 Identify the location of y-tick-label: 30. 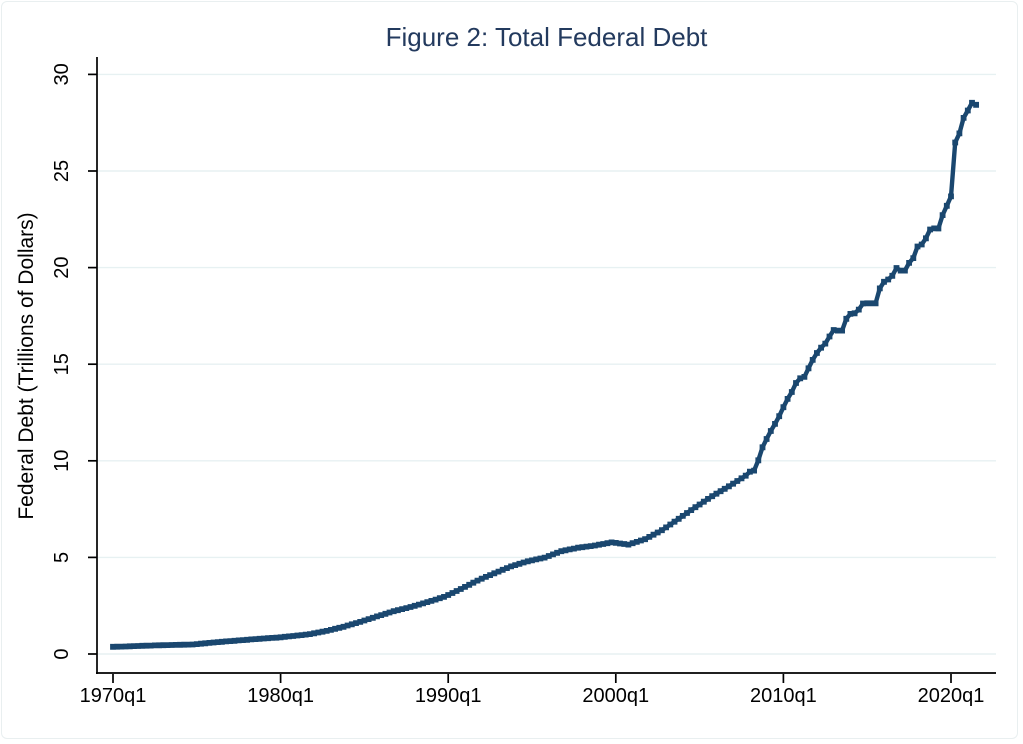
(62, 74).